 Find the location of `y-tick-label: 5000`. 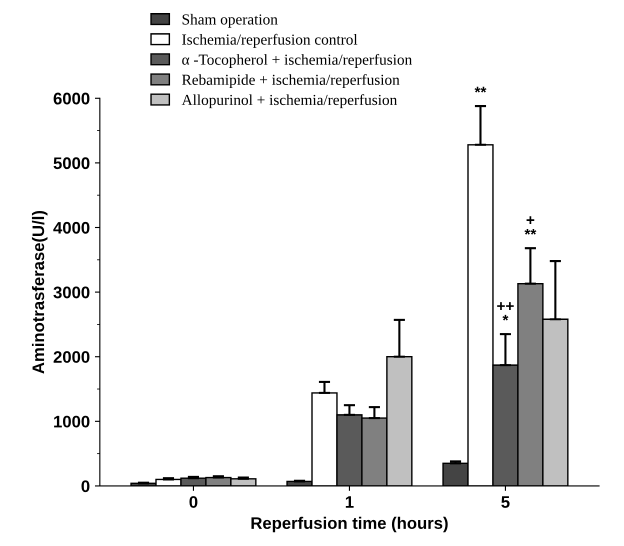

y-tick-label: 5000 is located at coordinates (72, 163).